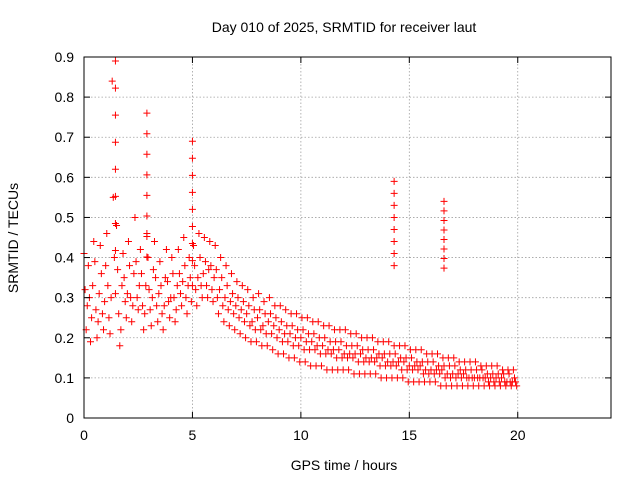 The image size is (640, 480). I want to click on y-tick-label: 0.1, so click(65, 378).